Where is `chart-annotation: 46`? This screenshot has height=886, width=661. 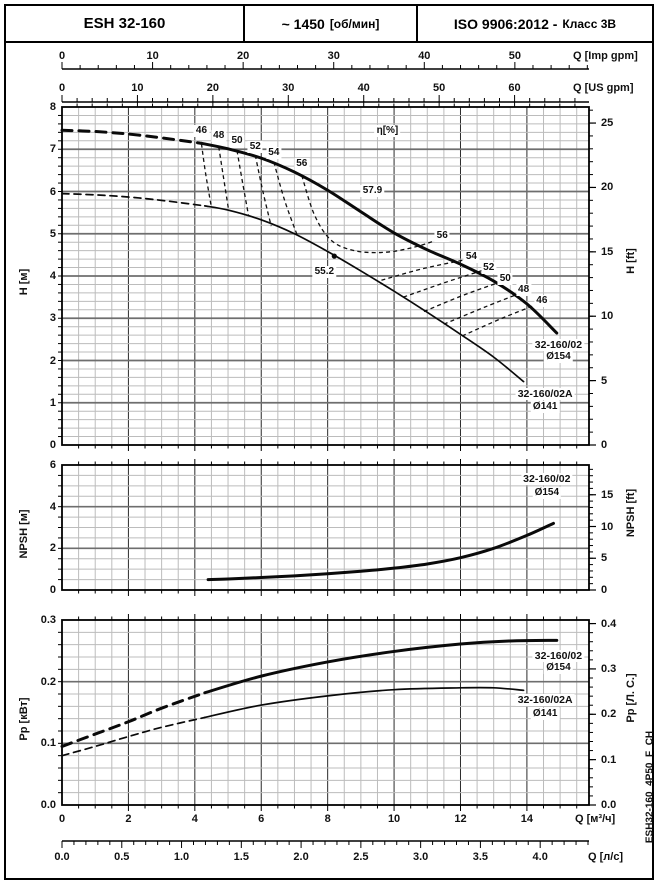
chart-annotation: 46 is located at coordinates (201, 130).